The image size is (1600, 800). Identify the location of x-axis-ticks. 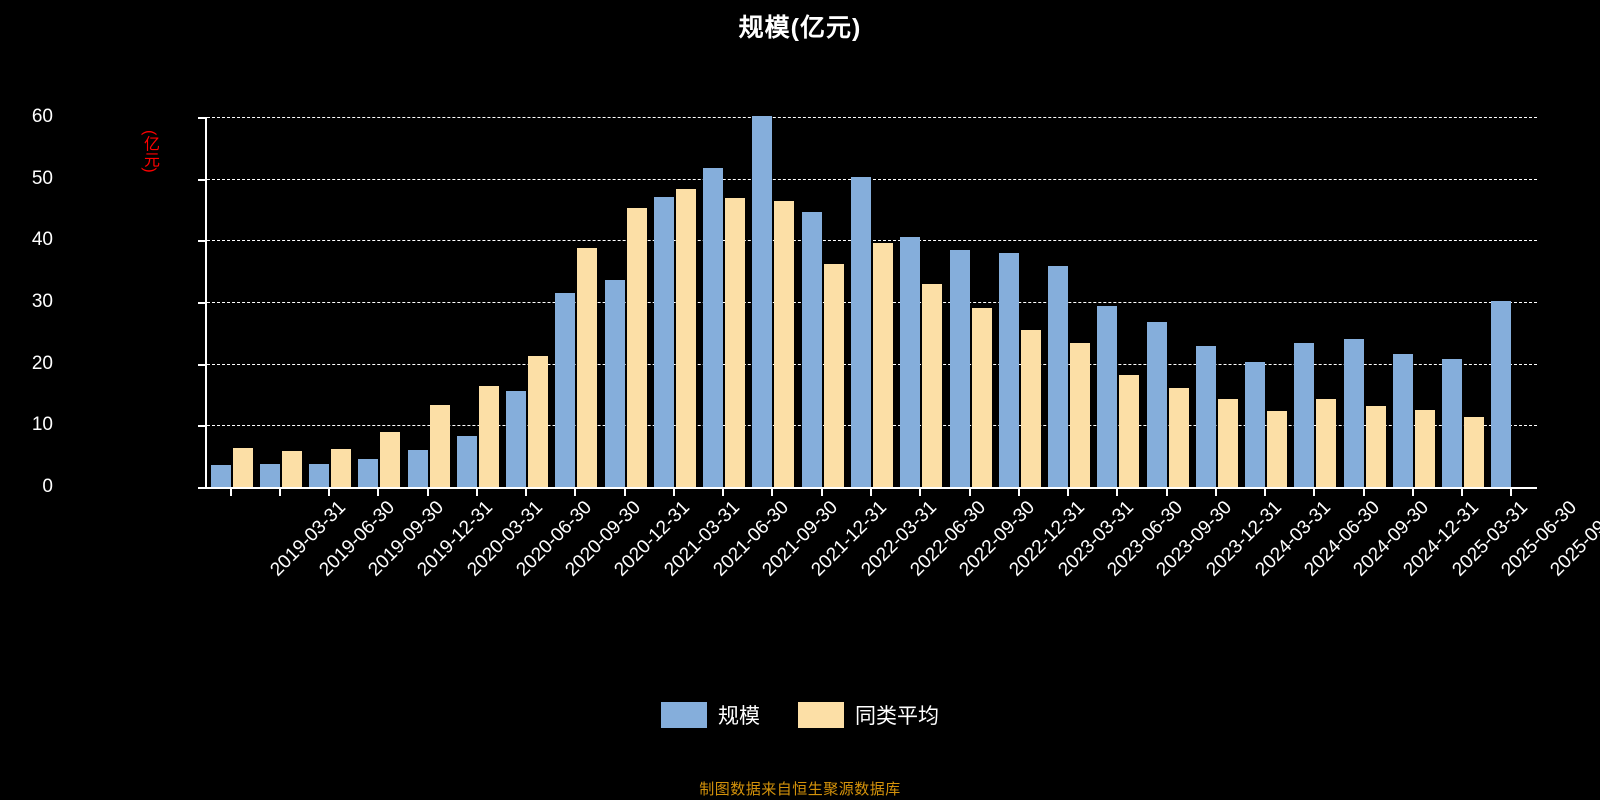
(870, 494).